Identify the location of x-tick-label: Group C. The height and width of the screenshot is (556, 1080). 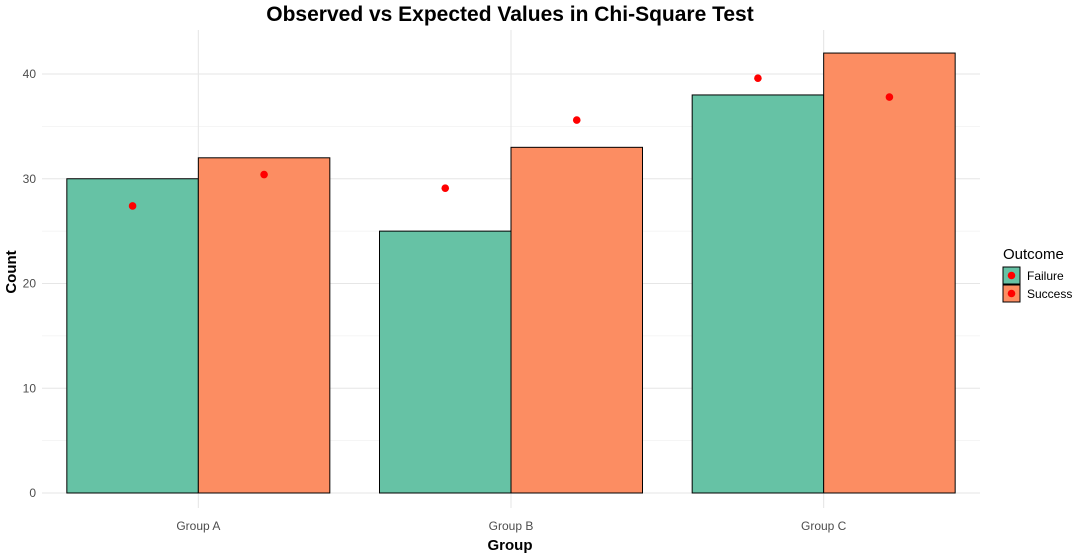
(824, 526).